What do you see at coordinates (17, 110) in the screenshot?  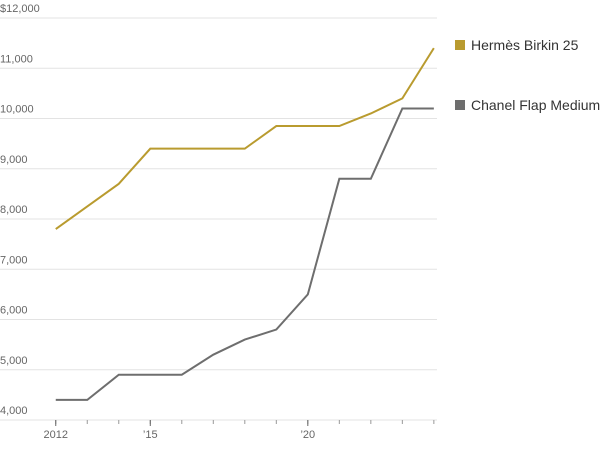 I see `y-tick-label: 10,000` at bounding box center [17, 110].